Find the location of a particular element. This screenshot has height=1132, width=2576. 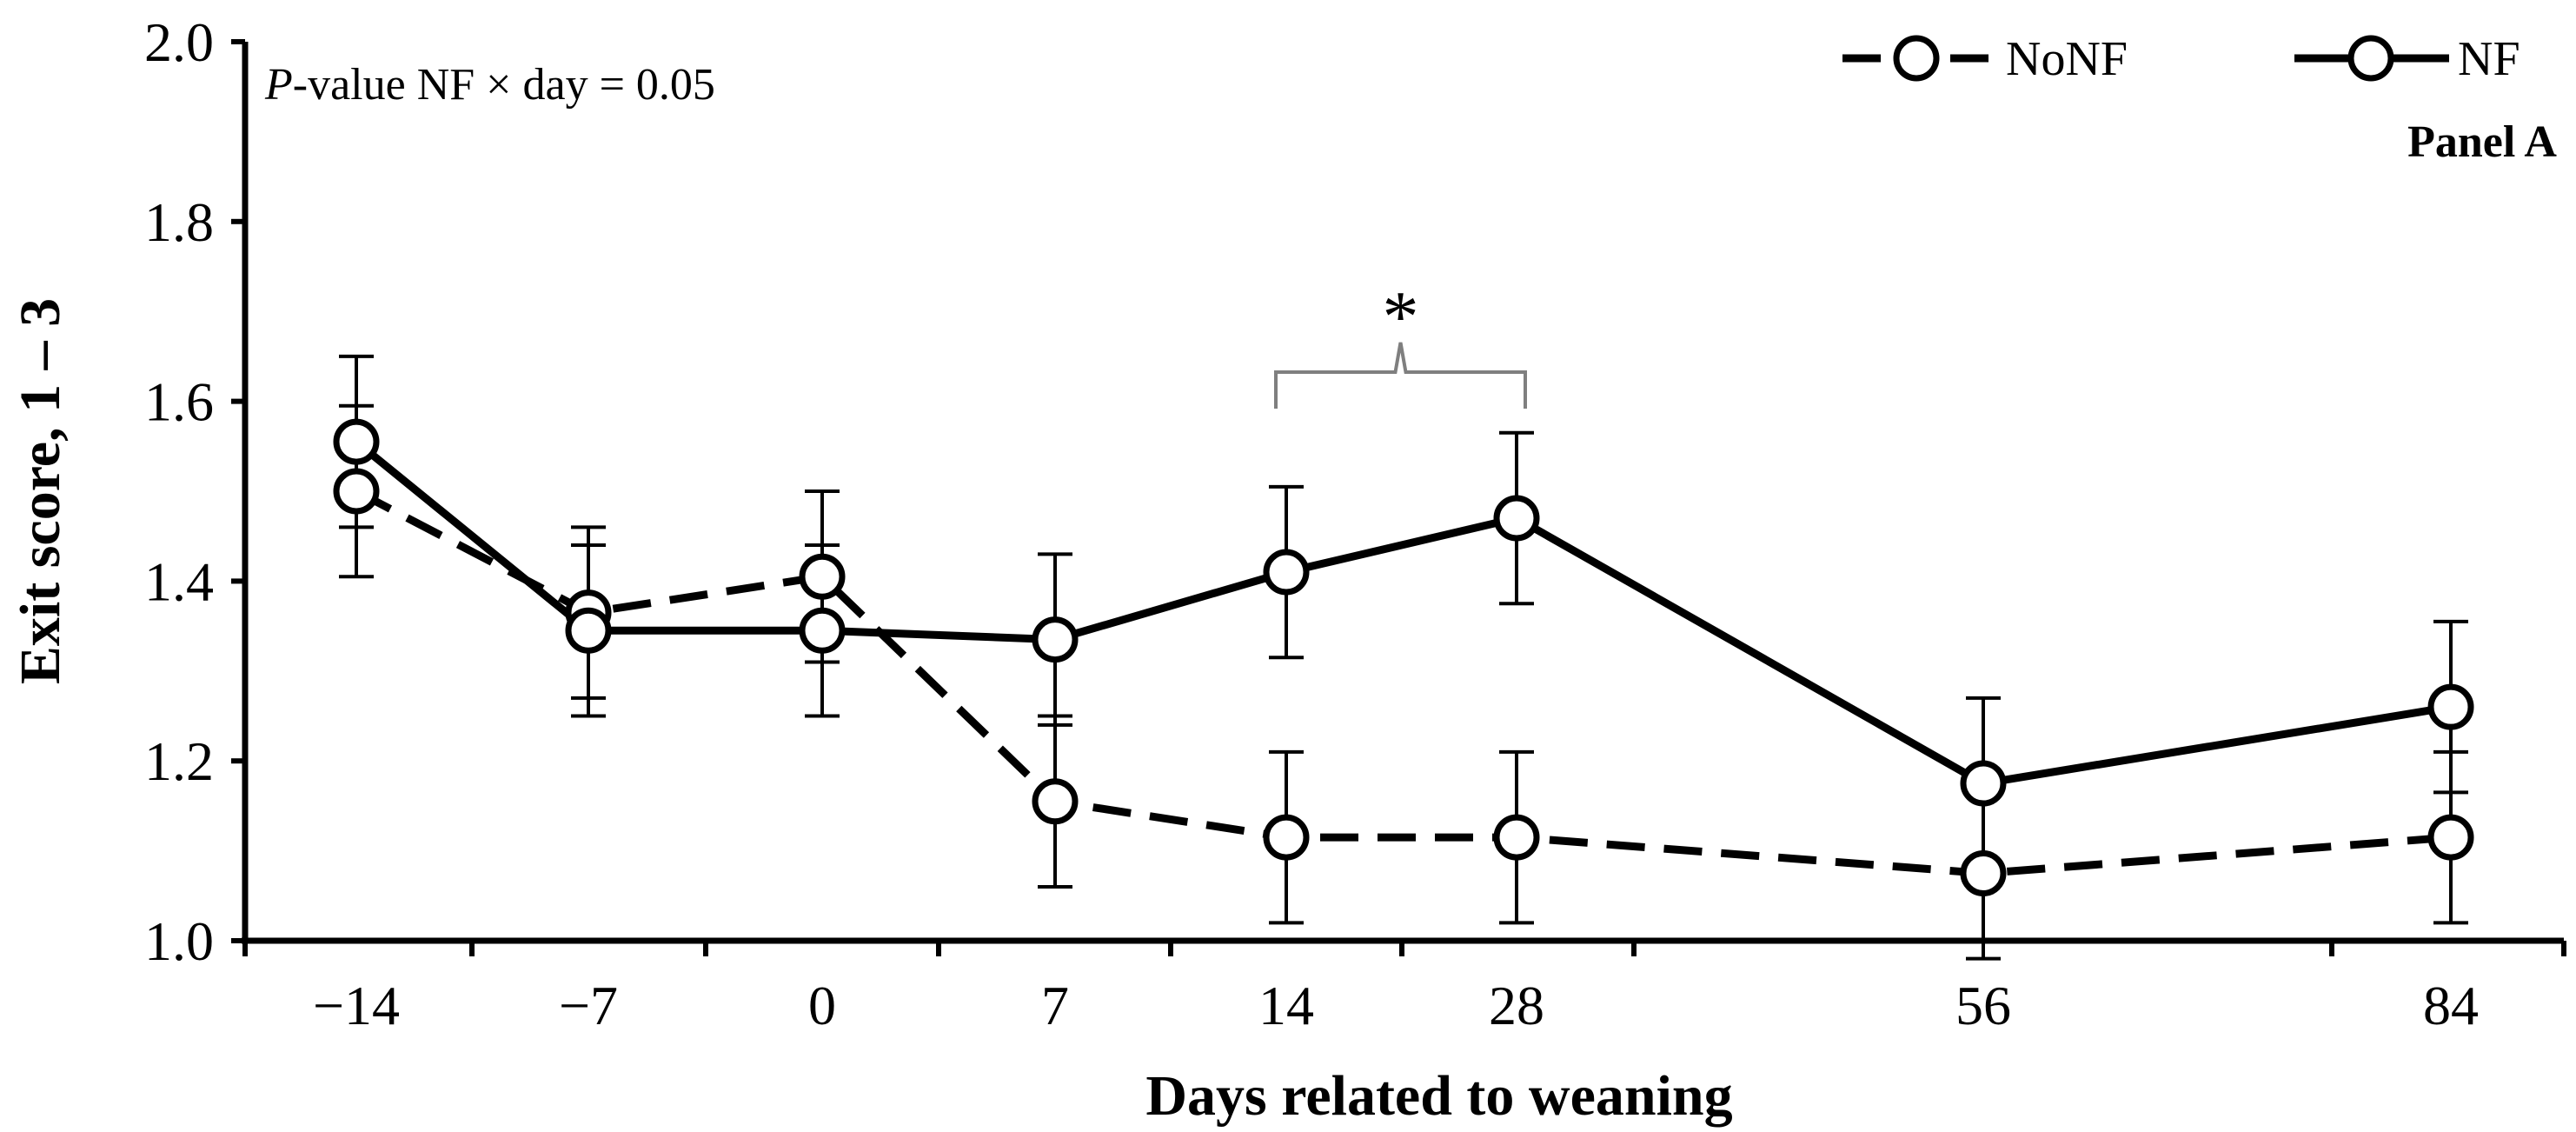

y-tick-label: 1.0 is located at coordinates (179, 941).